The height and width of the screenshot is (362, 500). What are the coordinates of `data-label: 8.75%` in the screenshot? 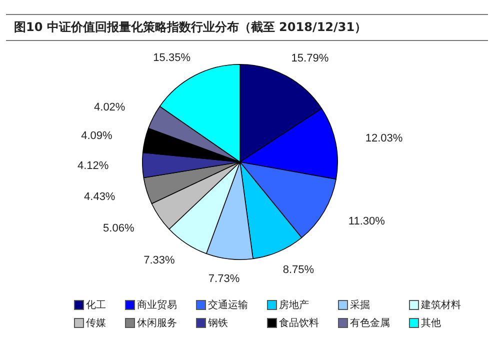 It's located at (298, 270).